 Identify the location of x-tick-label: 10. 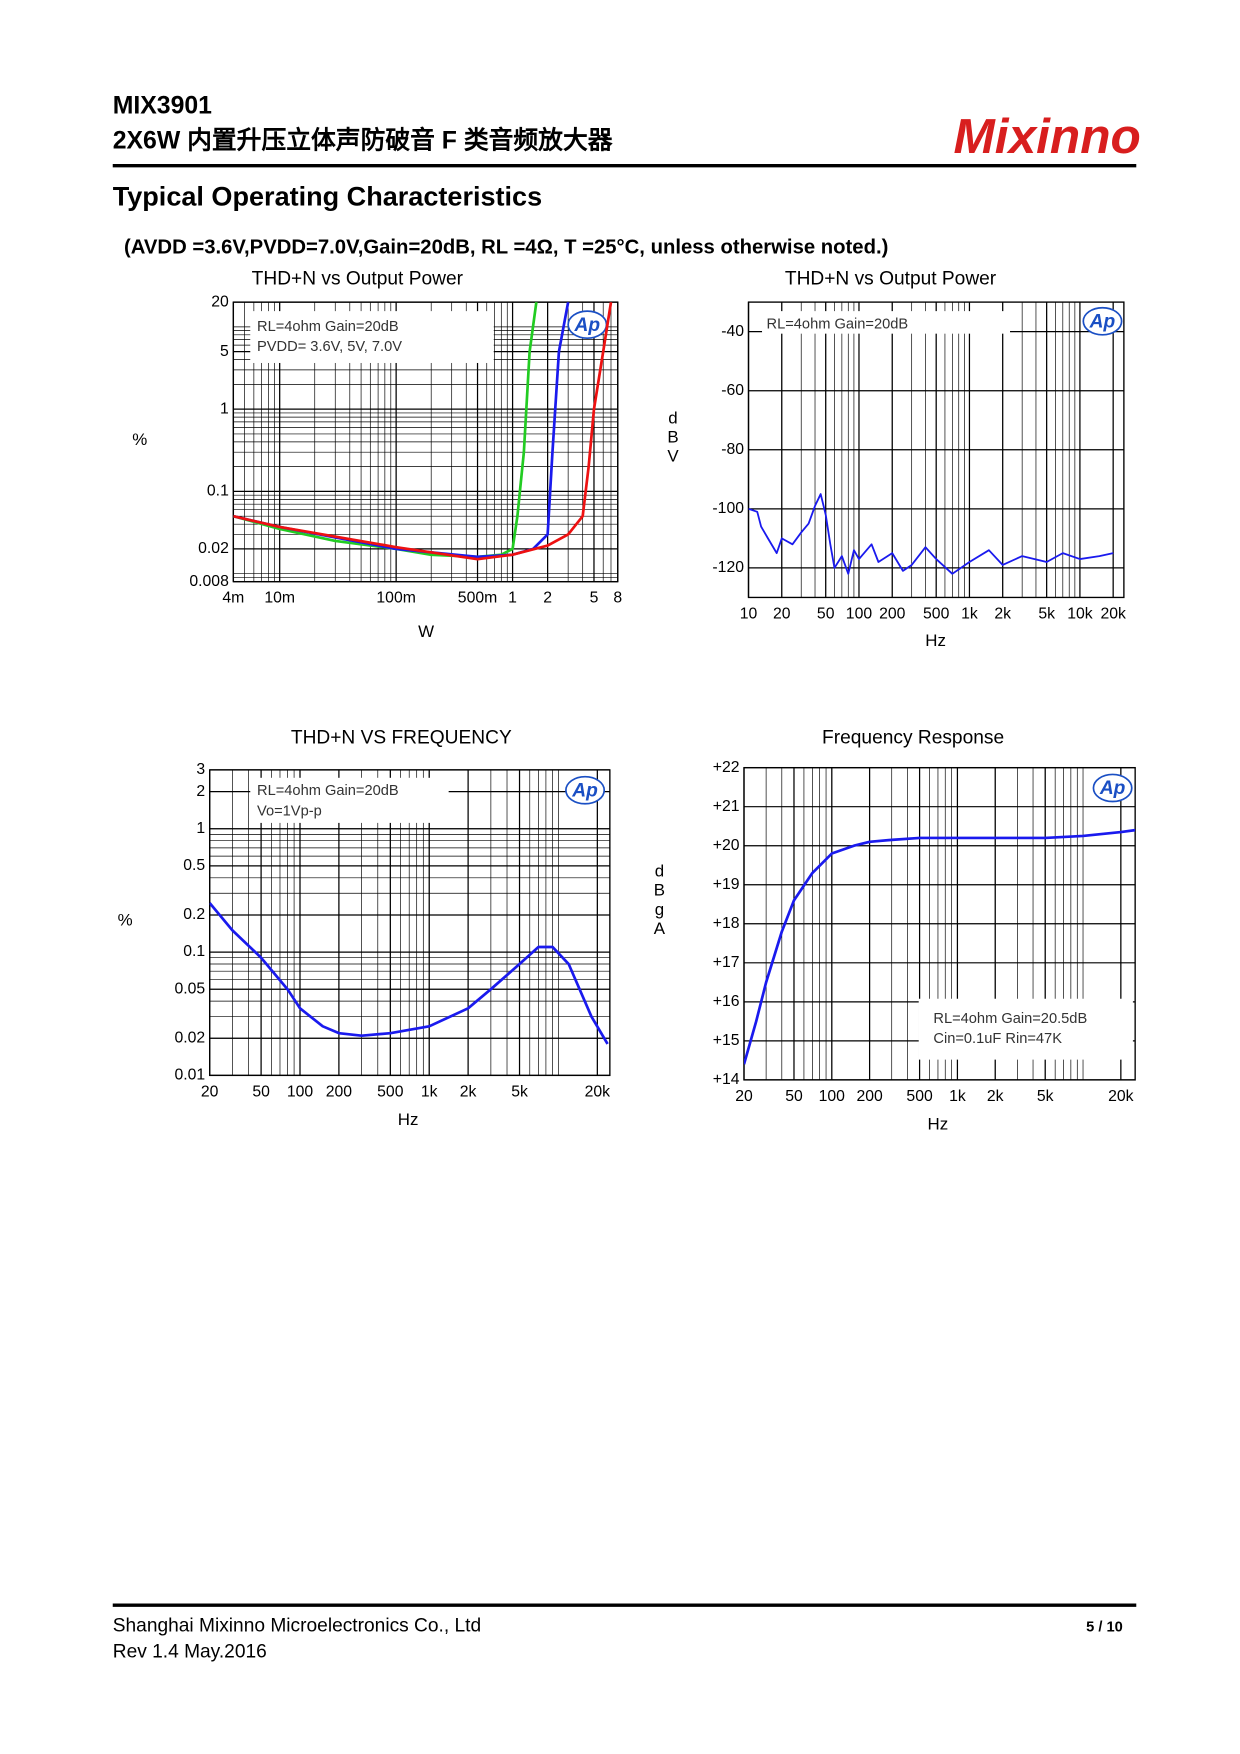
(749, 614).